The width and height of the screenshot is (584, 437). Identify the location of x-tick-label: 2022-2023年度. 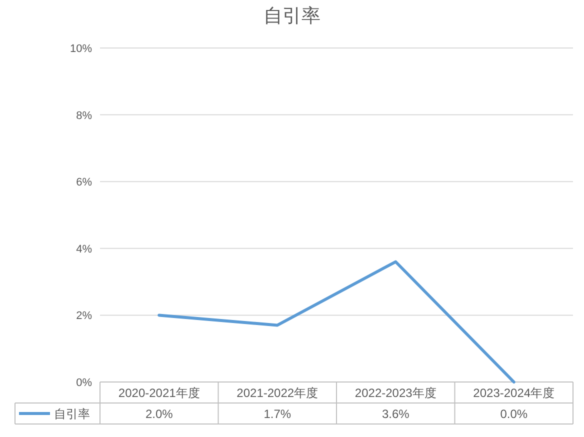
(395, 393).